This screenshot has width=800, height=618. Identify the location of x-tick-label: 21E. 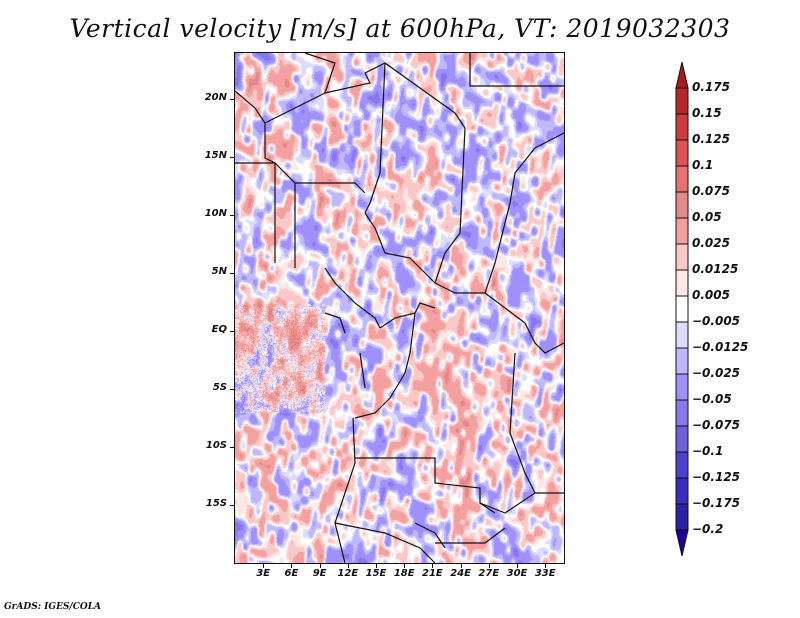
(432, 573).